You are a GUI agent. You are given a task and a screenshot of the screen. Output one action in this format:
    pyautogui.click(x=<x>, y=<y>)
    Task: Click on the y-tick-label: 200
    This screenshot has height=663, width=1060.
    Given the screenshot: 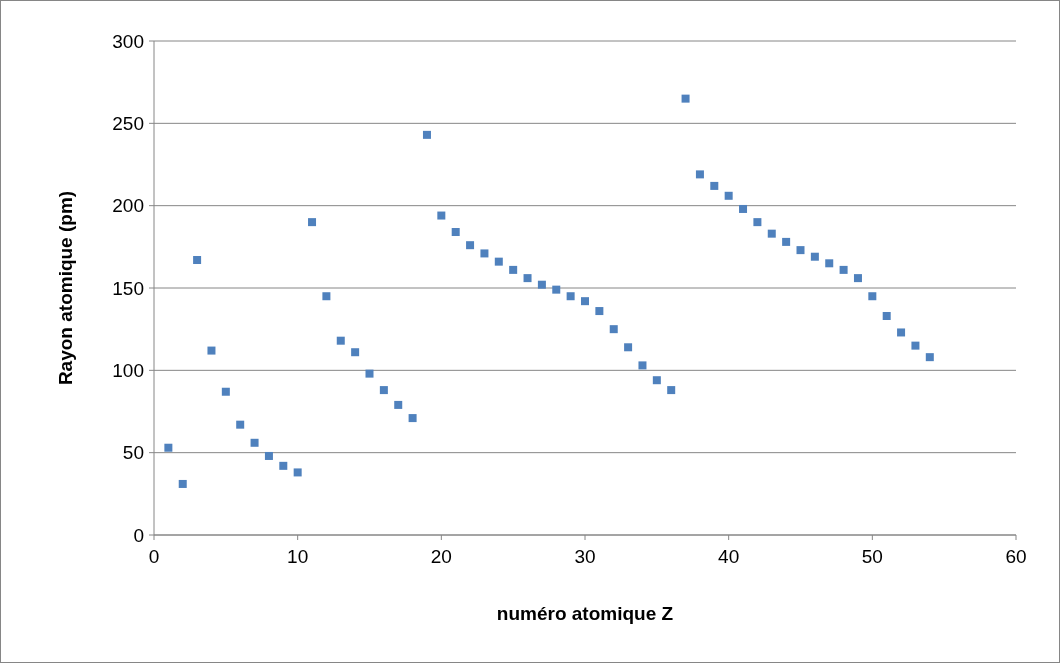 What is the action you would take?
    pyautogui.click(x=128, y=206)
    